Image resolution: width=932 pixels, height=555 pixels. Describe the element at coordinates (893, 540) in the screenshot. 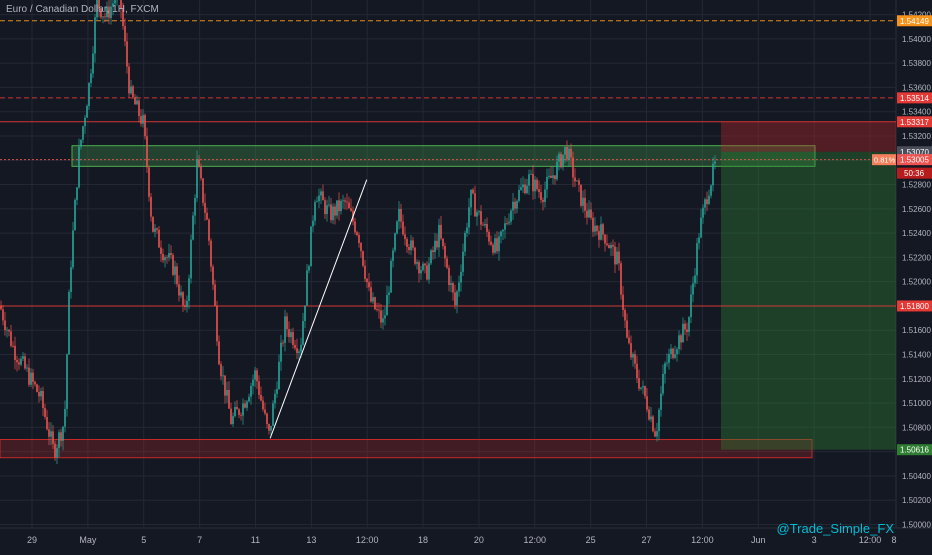

I see `x-tick-label: 8` at that location.